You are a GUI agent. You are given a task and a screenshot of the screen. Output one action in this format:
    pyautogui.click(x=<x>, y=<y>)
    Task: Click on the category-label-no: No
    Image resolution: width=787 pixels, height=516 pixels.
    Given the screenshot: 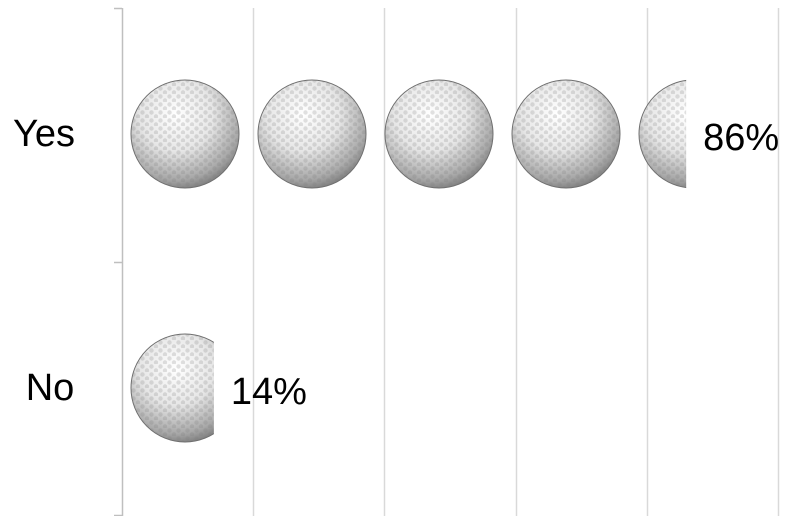 What is the action you would take?
    pyautogui.click(x=50, y=388)
    